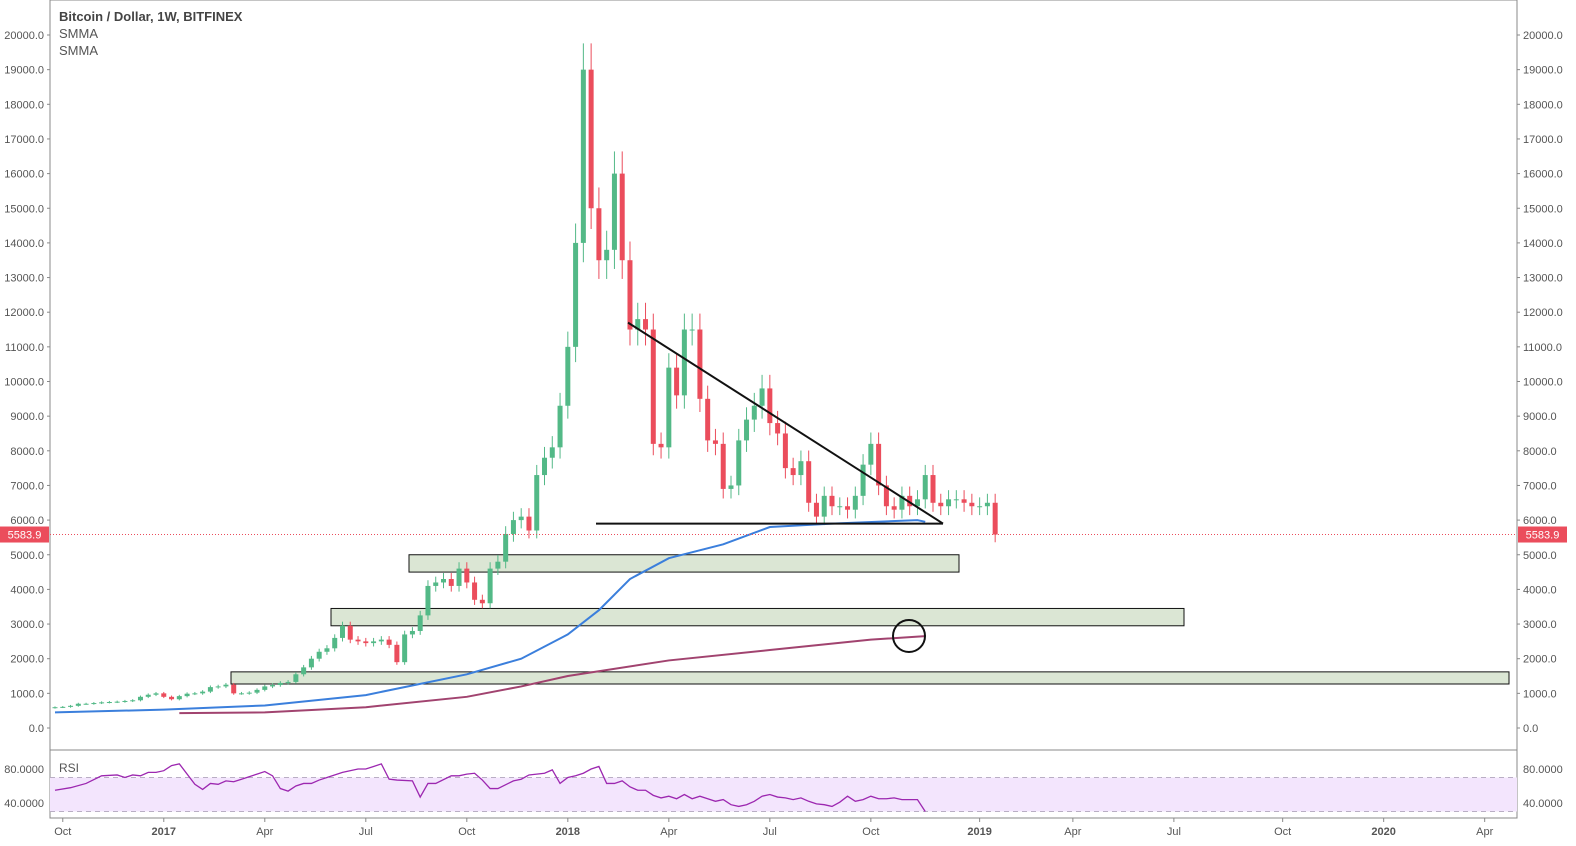  What do you see at coordinates (770, 832) in the screenshot?
I see `time-tick-label: Jul` at bounding box center [770, 832].